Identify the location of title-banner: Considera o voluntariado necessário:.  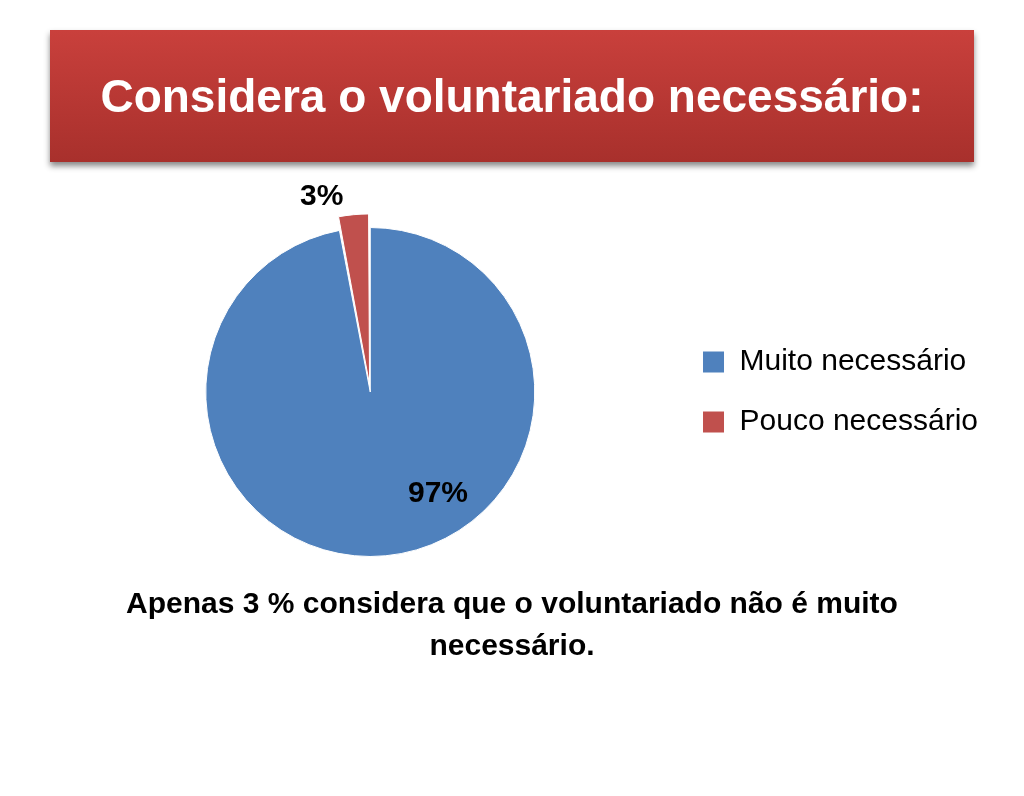
(512, 96).